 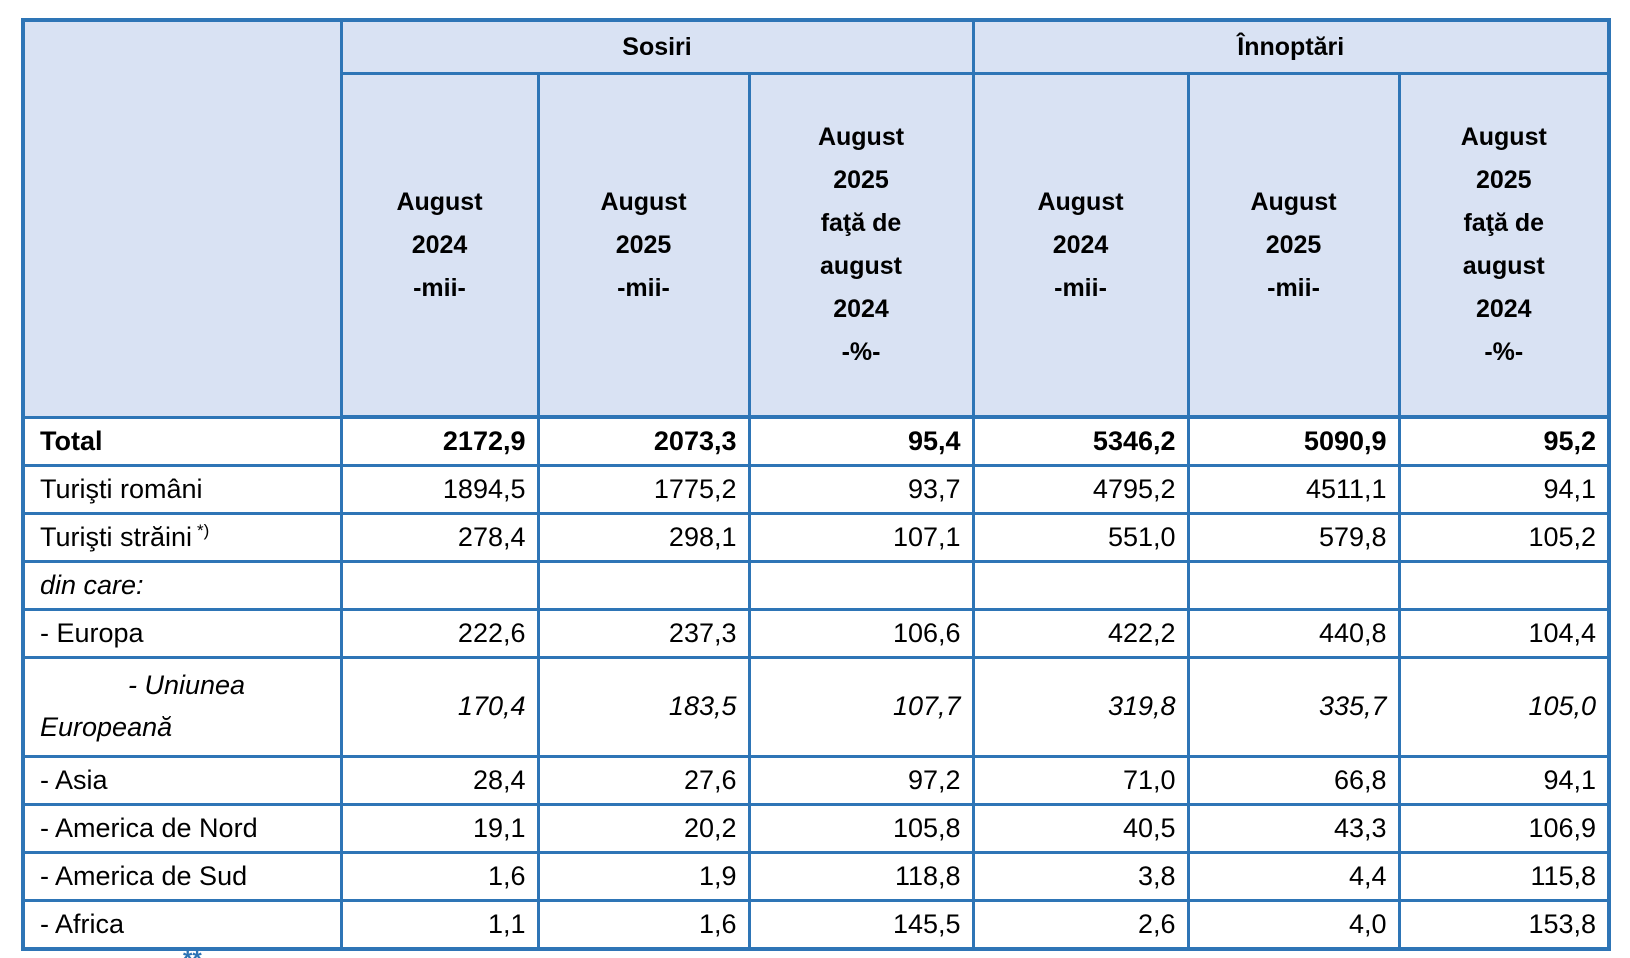 What do you see at coordinates (1080, 633) in the screenshot?
I see `cell-value: 422,2` at bounding box center [1080, 633].